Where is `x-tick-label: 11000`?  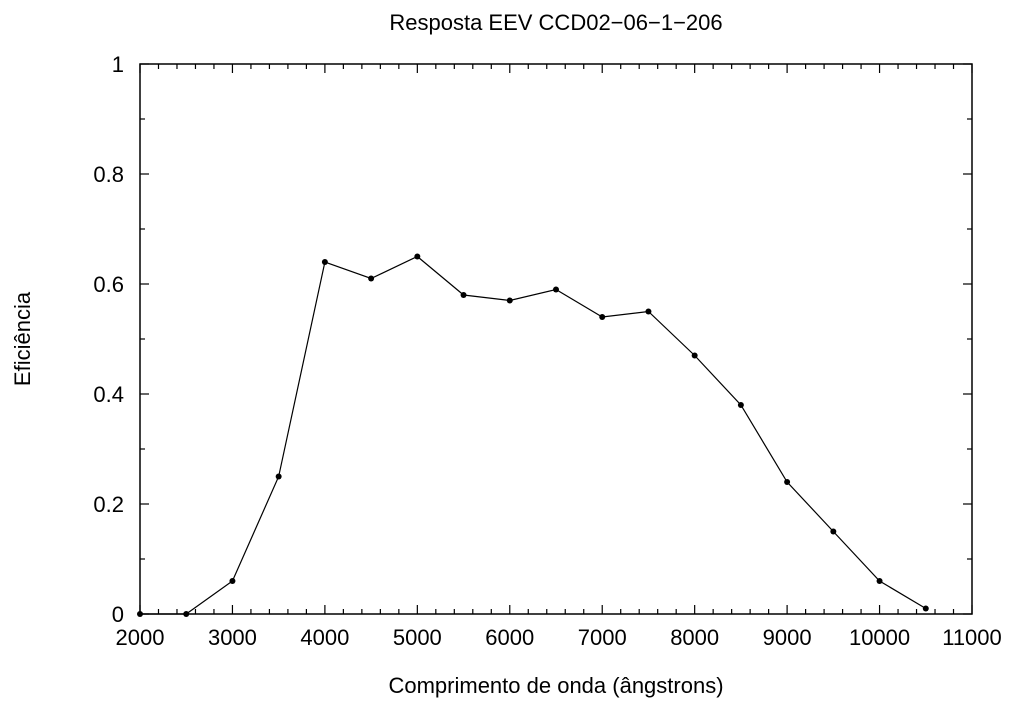
x-tick-label: 11000 is located at coordinates (972, 637).